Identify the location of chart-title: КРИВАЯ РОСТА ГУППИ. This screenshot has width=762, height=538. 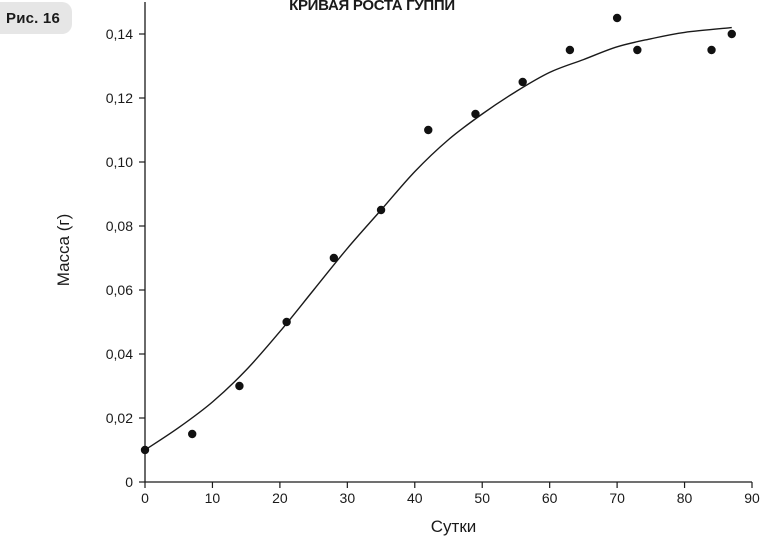
(372, 7).